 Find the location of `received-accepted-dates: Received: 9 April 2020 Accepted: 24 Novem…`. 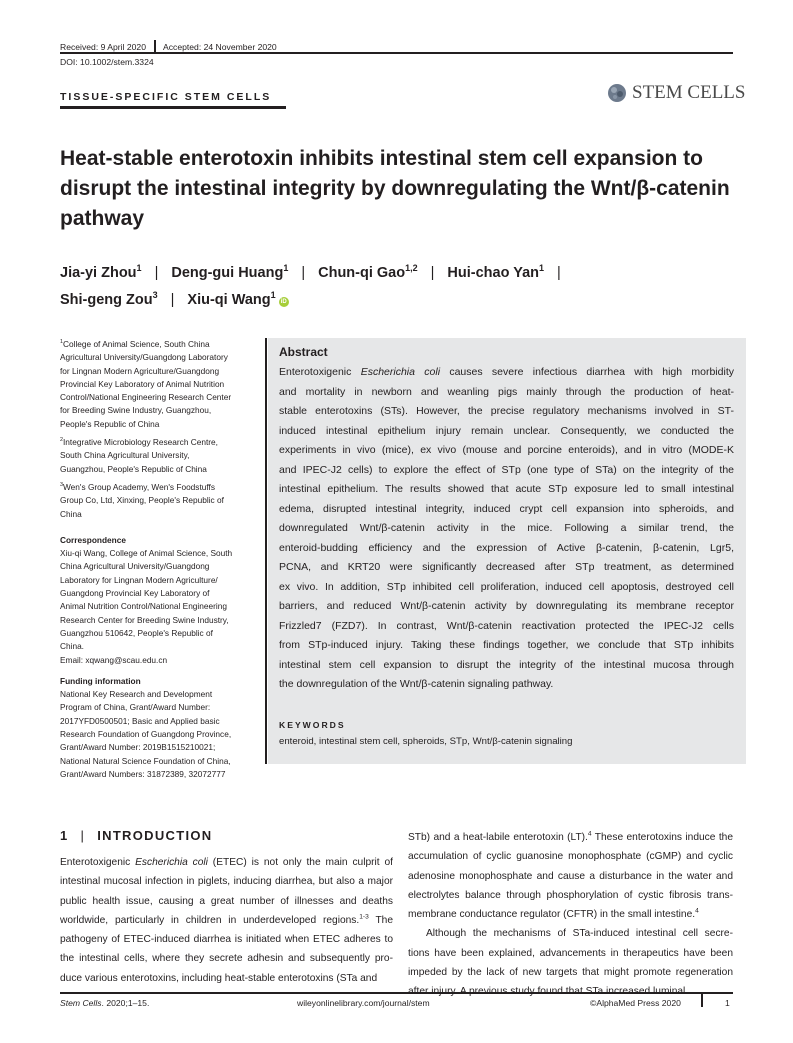

received-accepted-dates: Received: 9 April 2020 Accepted: 24 Novem… is located at coordinates (168, 47).